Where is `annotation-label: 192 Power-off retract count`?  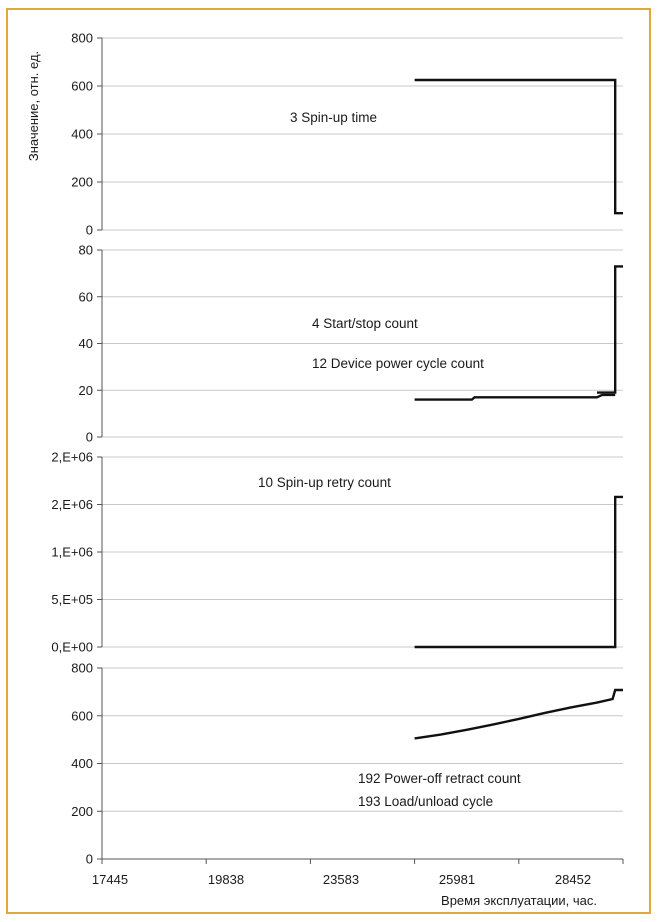 annotation-label: 192 Power-off retract count is located at coordinates (439, 778).